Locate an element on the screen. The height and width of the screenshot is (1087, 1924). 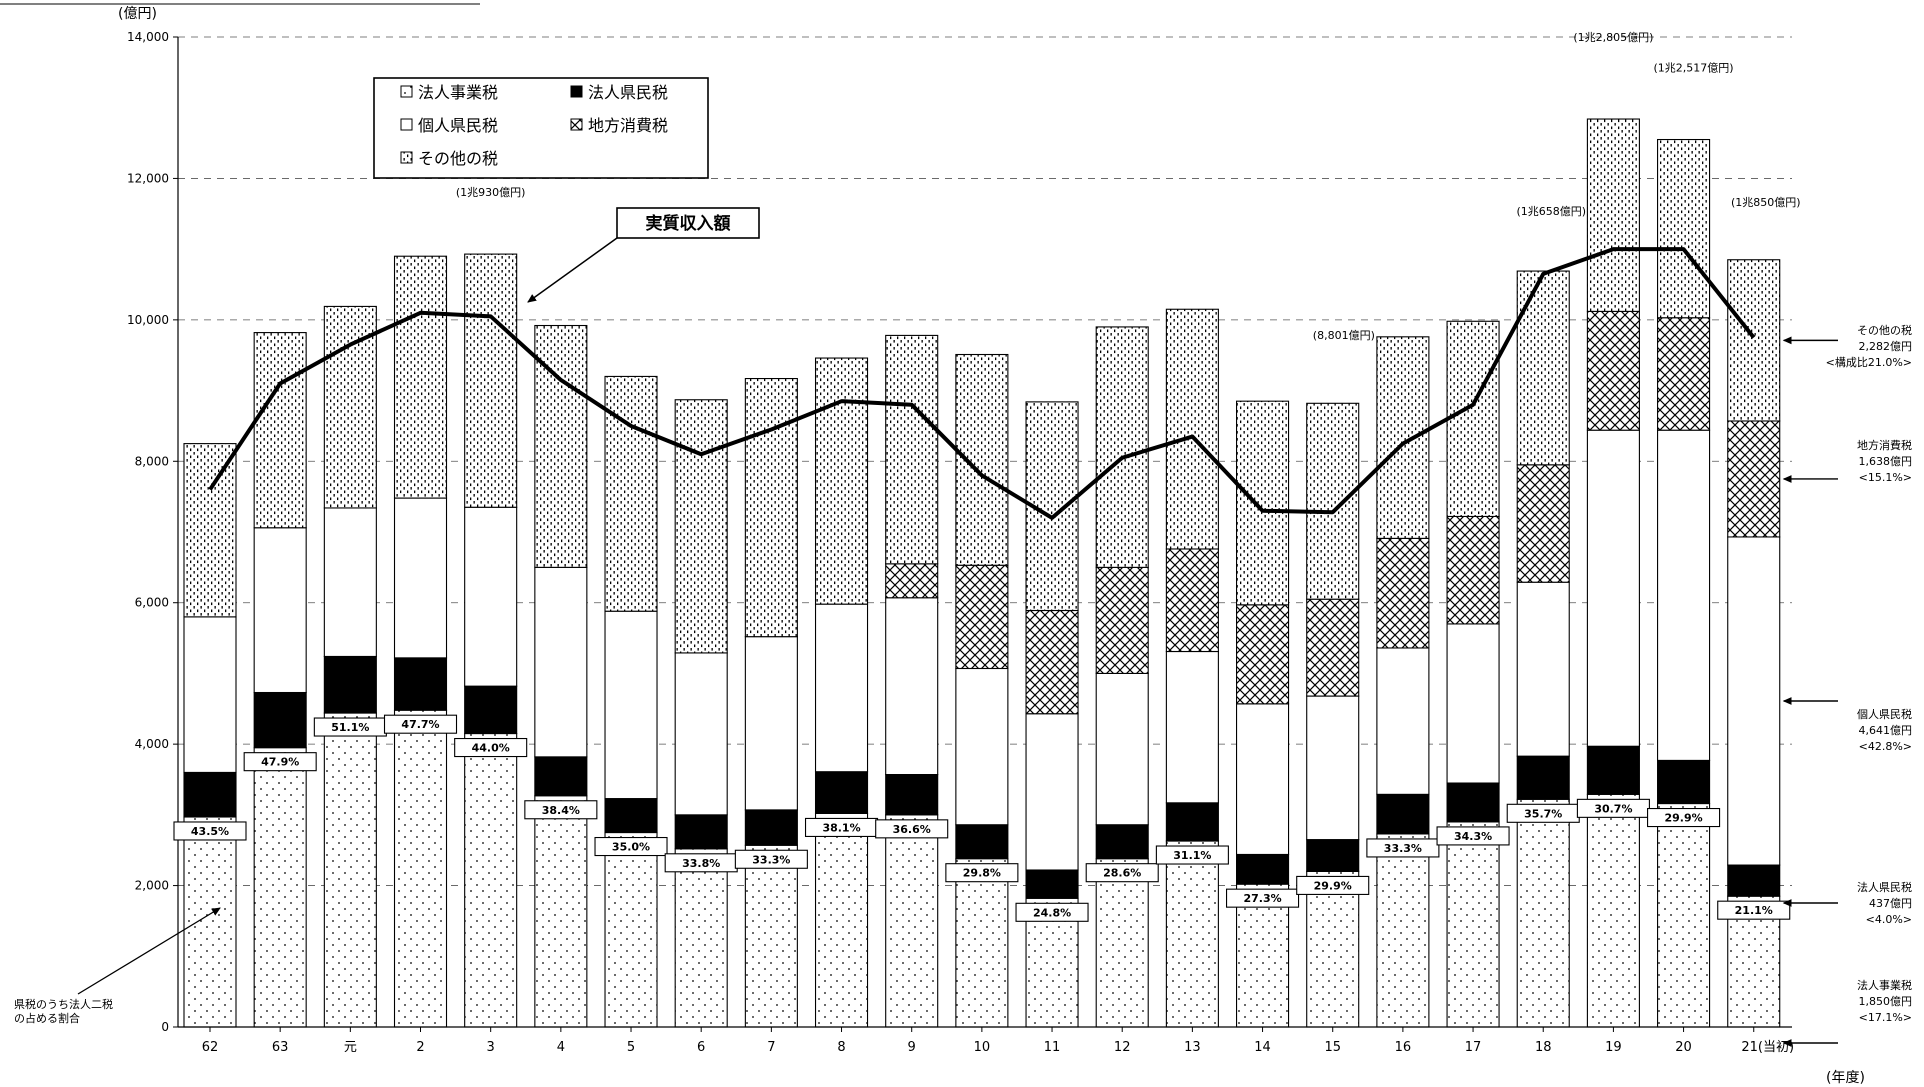
bar-cat-6-indiv-resident is located at coordinates (631, 705).